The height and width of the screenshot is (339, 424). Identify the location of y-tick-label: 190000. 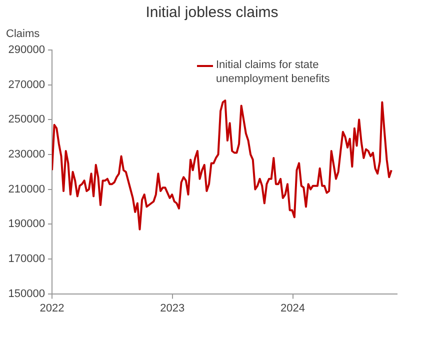
(26, 224).